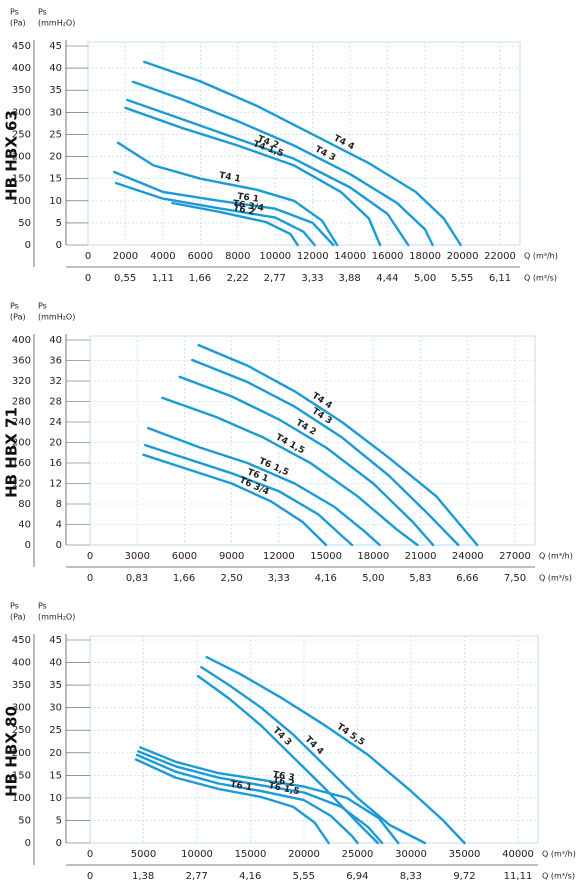  Describe the element at coordinates (387, 278) in the screenshot. I see `x2-tick-label: 4,44` at that location.